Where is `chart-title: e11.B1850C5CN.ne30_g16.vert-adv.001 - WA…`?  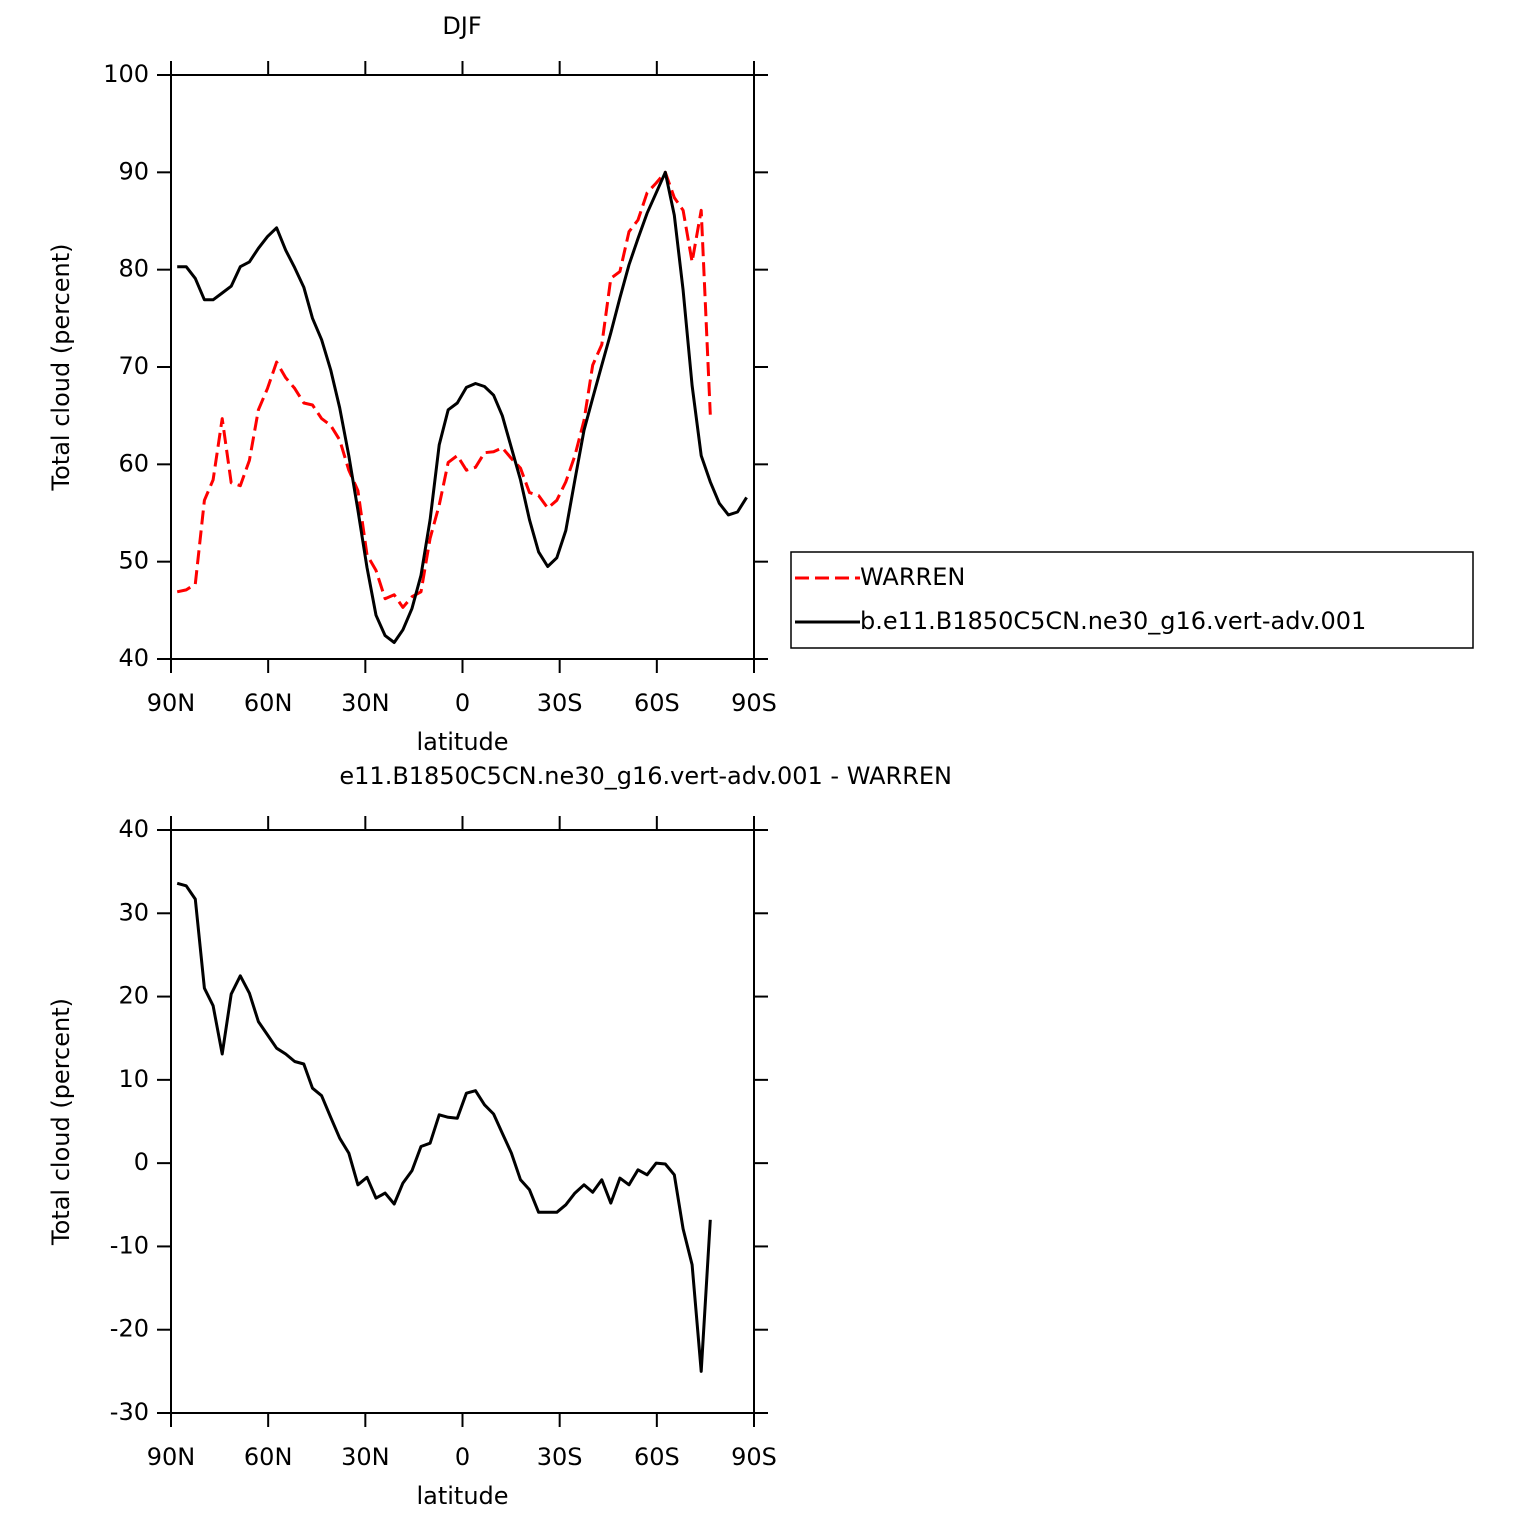
chart-title: e11.B1850C5CN.ne30_g16.vert-adv.001 - WA… is located at coordinates (645, 776).